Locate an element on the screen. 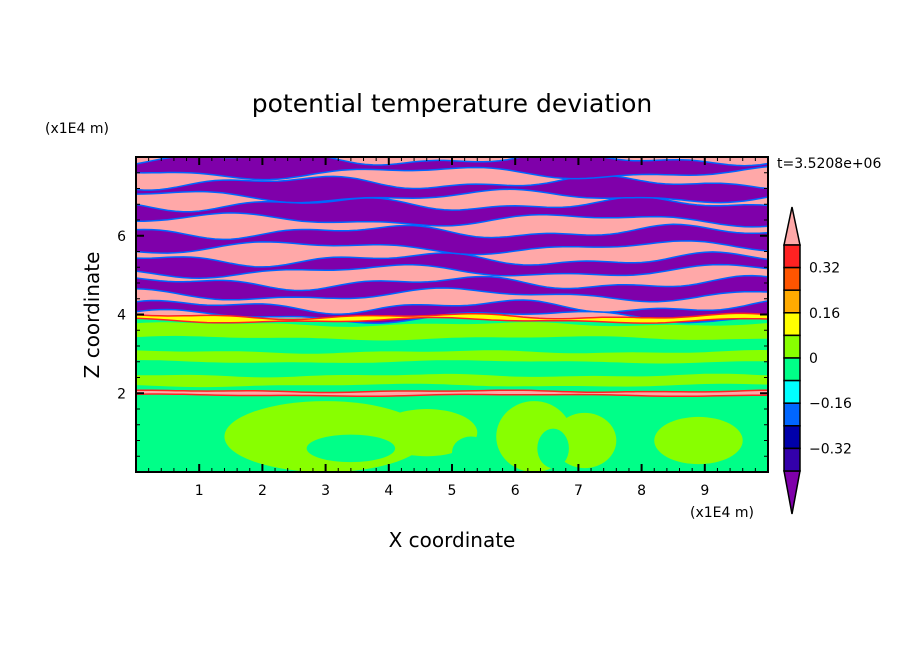 Image resolution: width=904 pixels, height=658 pixels. x-tick-label: 9 is located at coordinates (704, 491).